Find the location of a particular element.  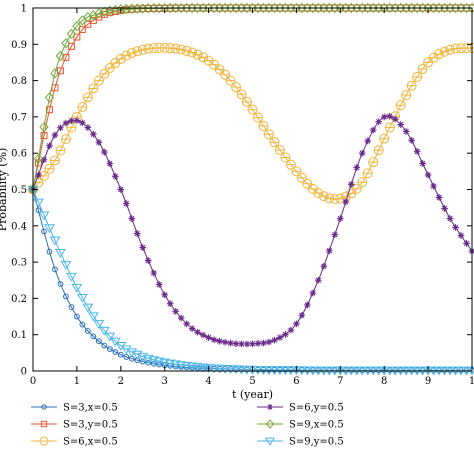

x-tick-label: 0 is located at coordinates (33, 381).